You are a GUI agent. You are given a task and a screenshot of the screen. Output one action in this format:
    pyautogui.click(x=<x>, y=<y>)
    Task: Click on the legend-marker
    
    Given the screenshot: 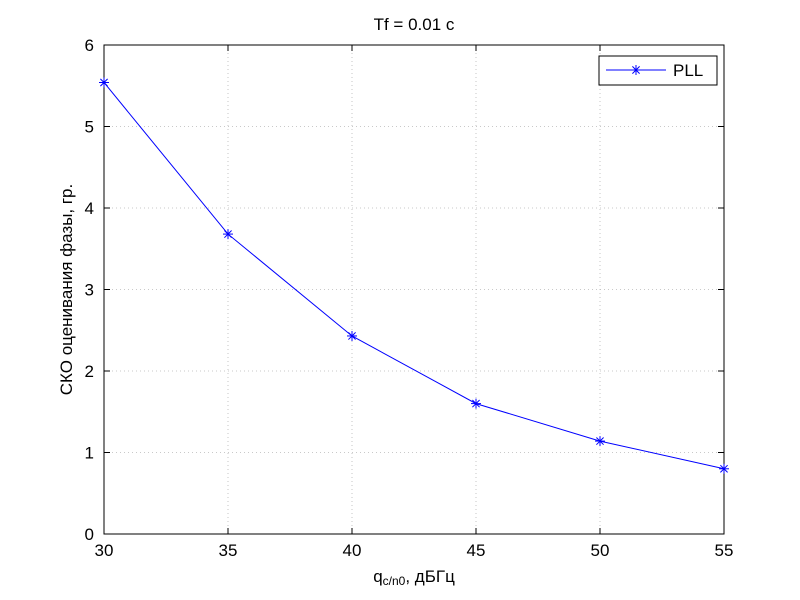 What is the action you would take?
    pyautogui.click(x=636, y=70)
    